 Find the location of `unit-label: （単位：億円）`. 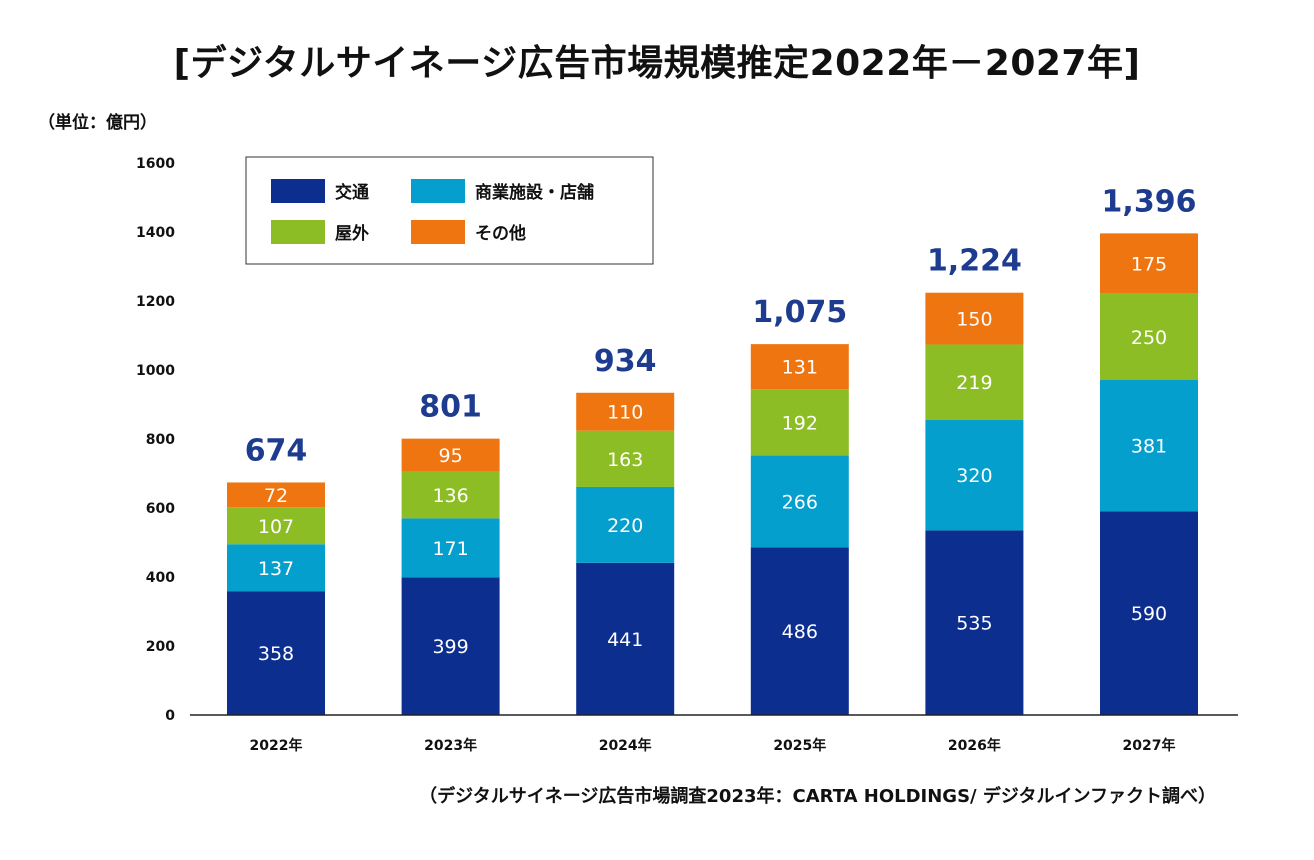

unit-label: （単位：億円） is located at coordinates (97, 123).